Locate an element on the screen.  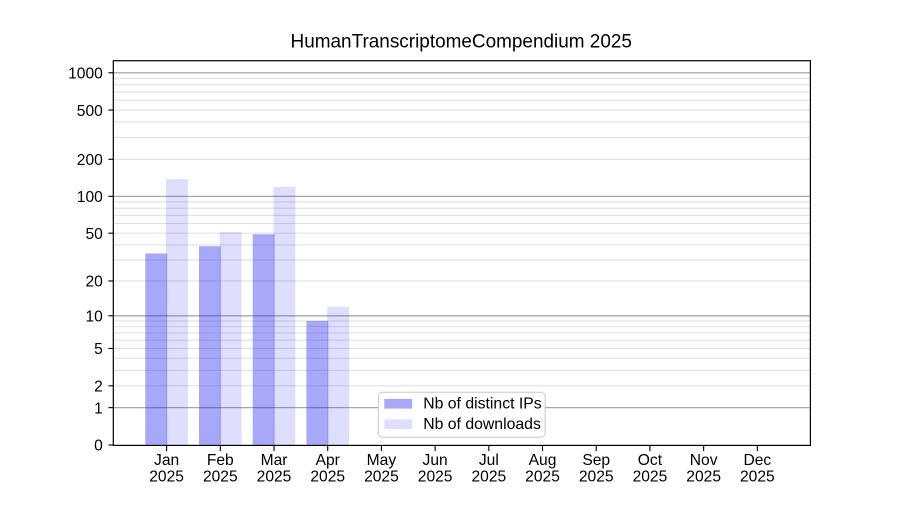
svg-text: 5 is located at coordinates (98, 349).